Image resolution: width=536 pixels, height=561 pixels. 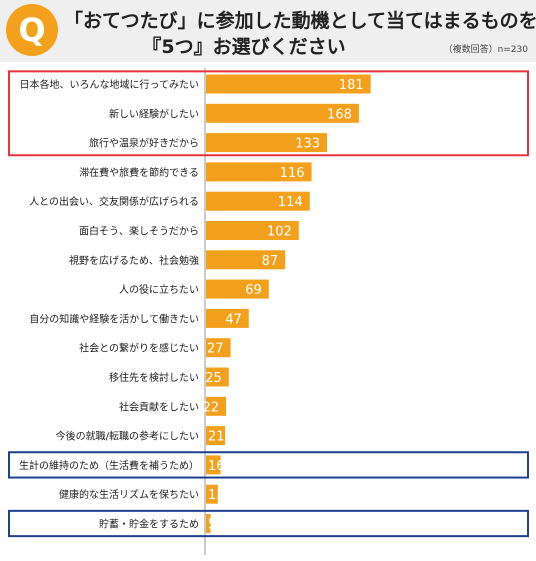 What do you see at coordinates (154, 113) in the screenshot?
I see `category-label-1: 新しい経験がしたい` at bounding box center [154, 113].